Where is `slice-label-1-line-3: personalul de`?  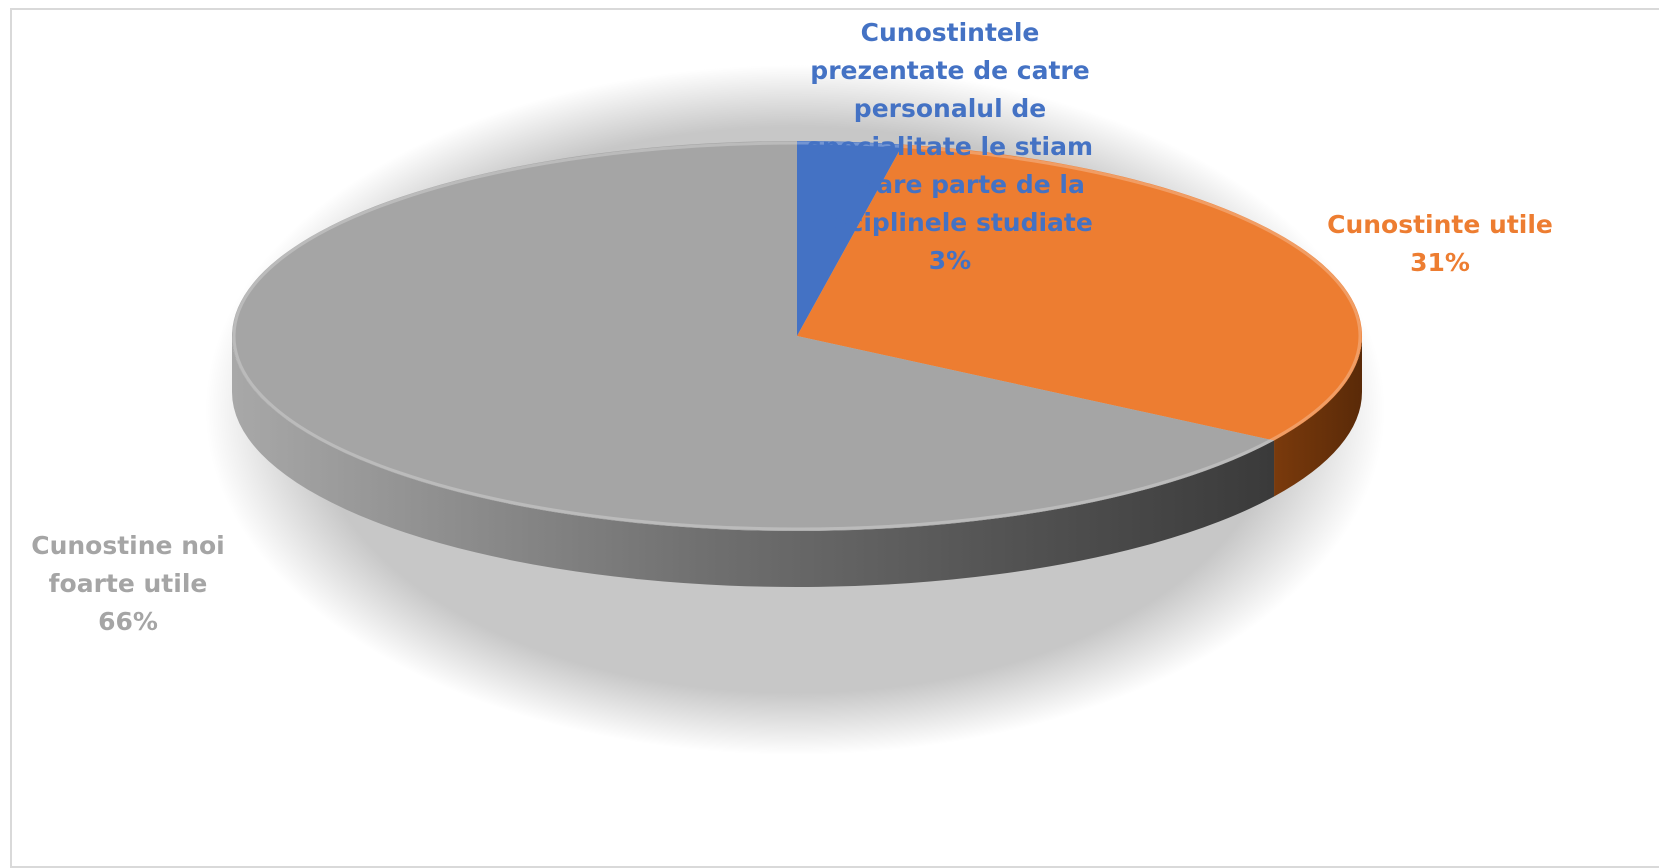 slice-label-1-line-3: personalul de is located at coordinates (950, 108).